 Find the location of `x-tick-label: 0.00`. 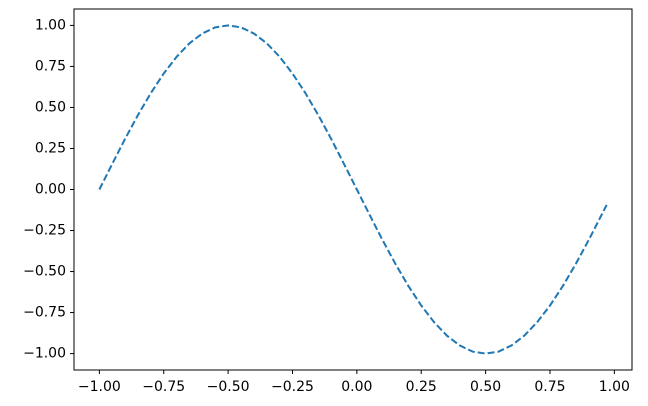

x-tick-label: 0.00 is located at coordinates (356, 387).